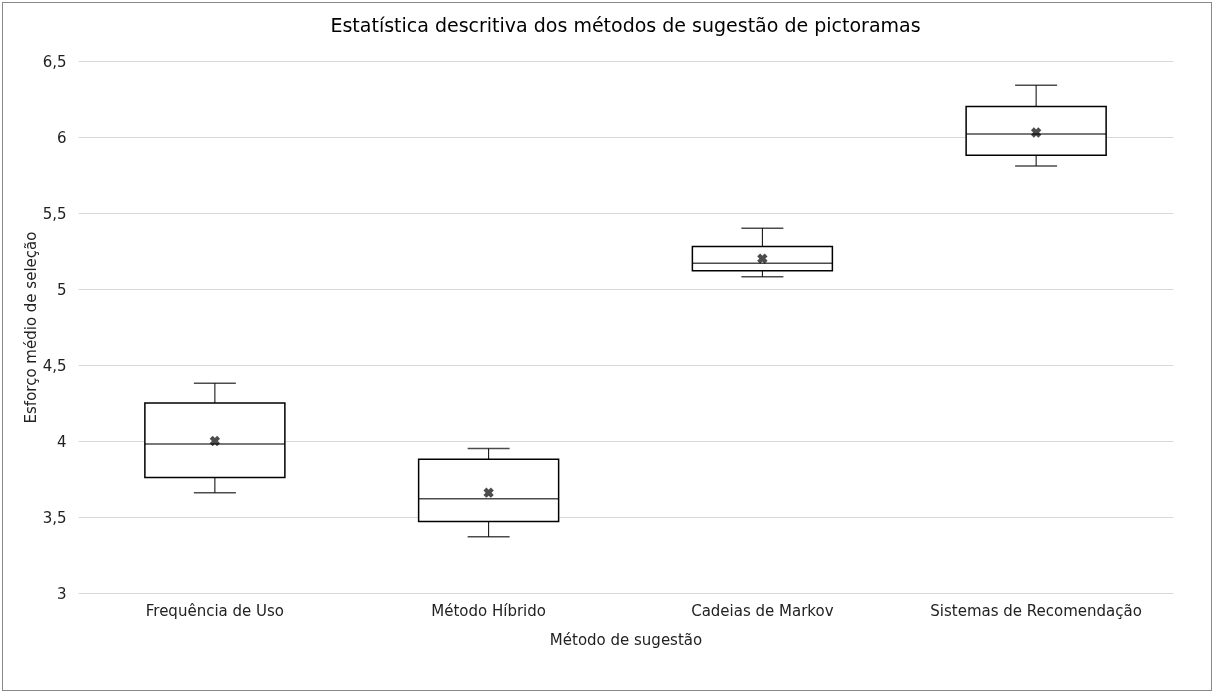 The height and width of the screenshot is (695, 1216). Describe the element at coordinates (1036, 610) in the screenshot. I see `x-tick-label: Sistemas de Recomendação` at that location.